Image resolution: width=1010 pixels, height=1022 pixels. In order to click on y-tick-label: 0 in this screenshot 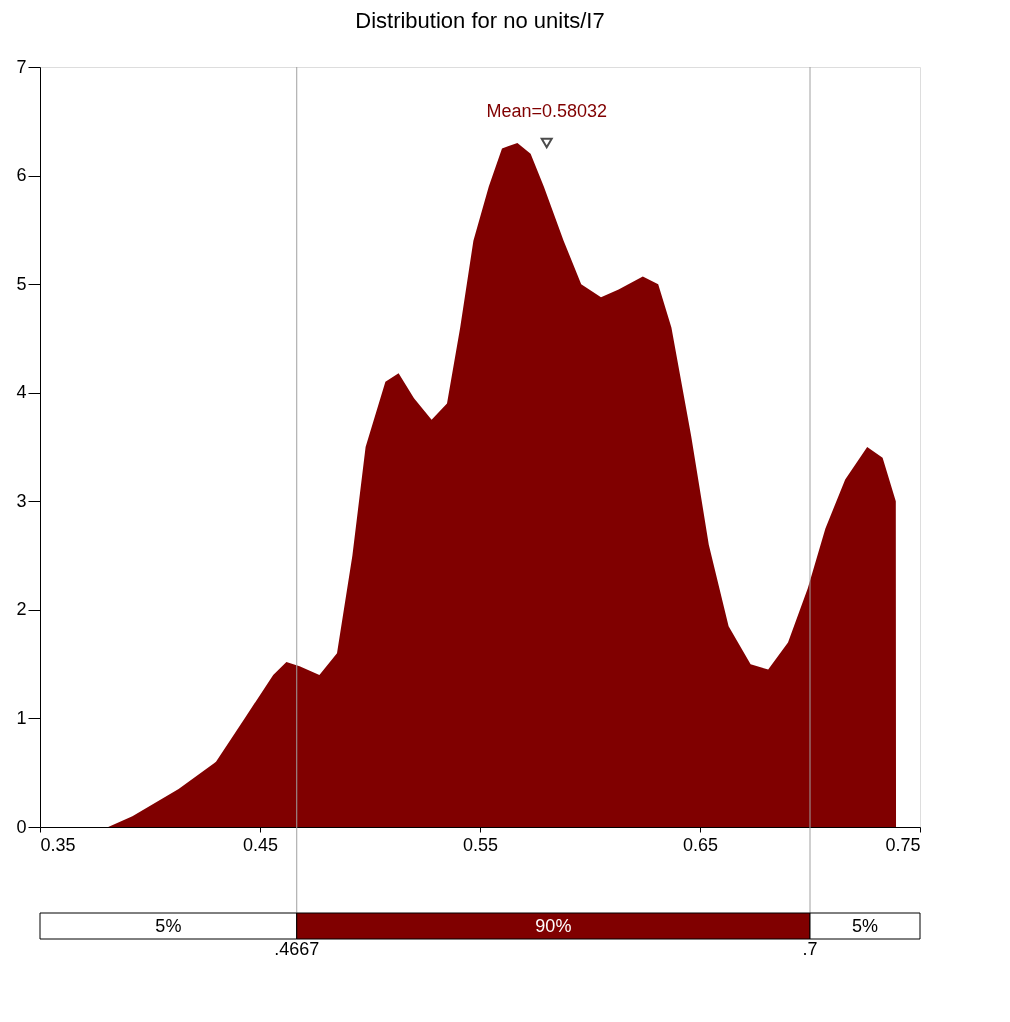, I will do `click(21, 826)`.